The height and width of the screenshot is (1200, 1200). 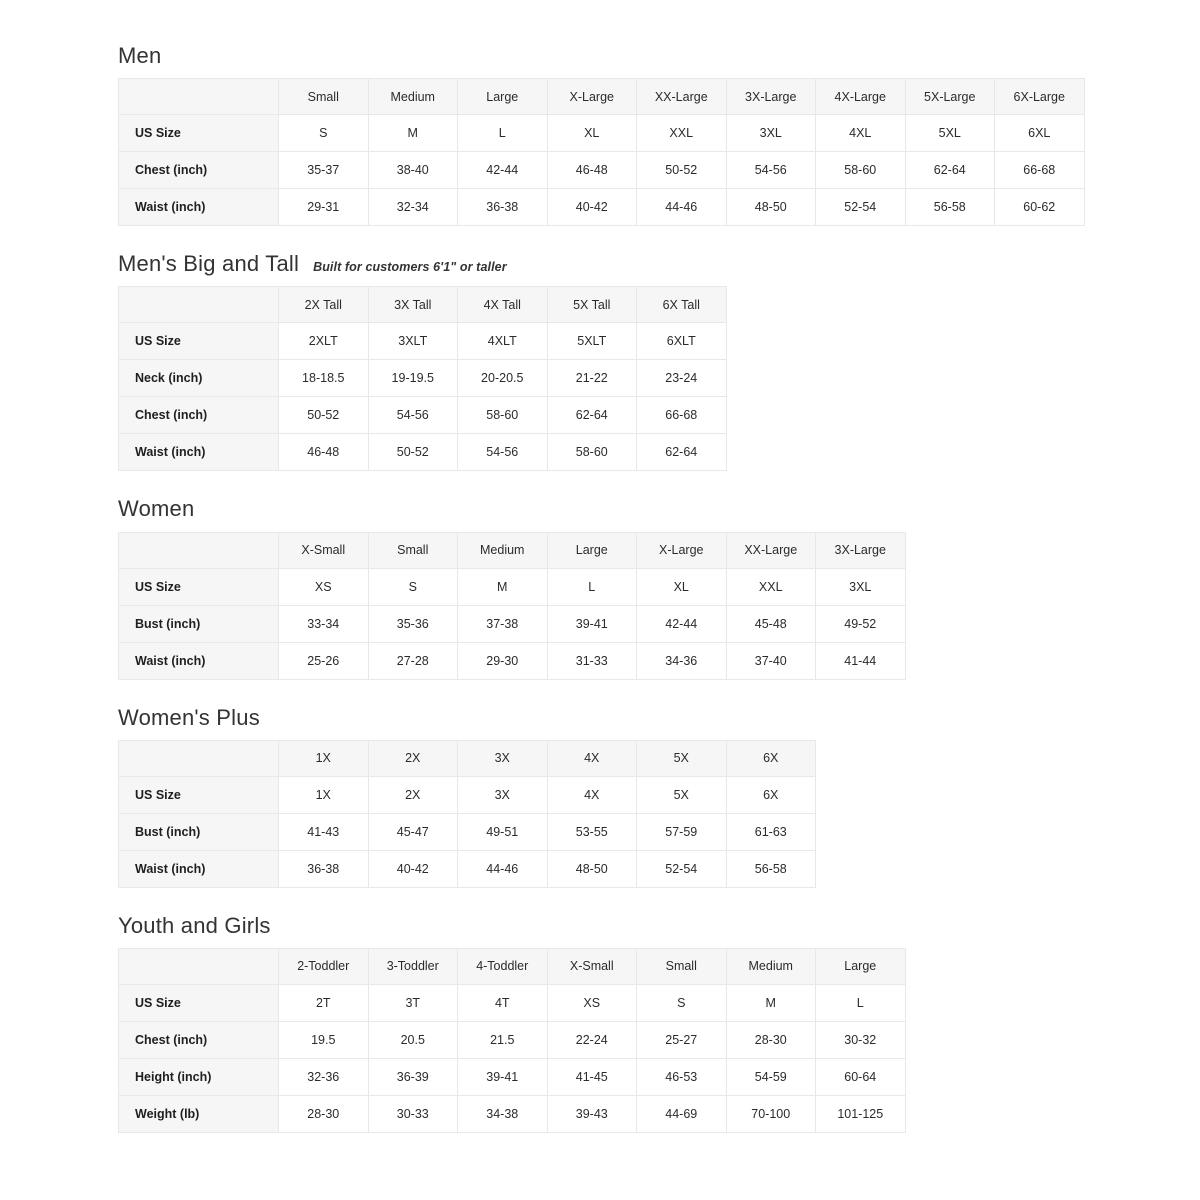 I want to click on column-header: 2X, so click(x=412, y=758).